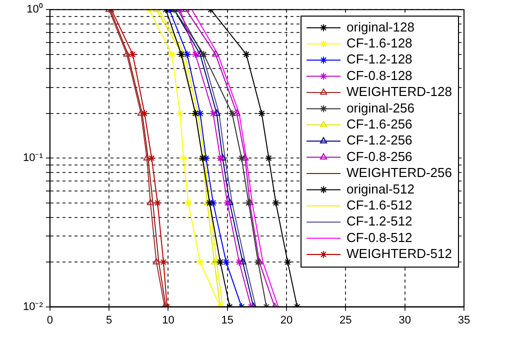  I want to click on x-tick-label: 10, so click(168, 320).